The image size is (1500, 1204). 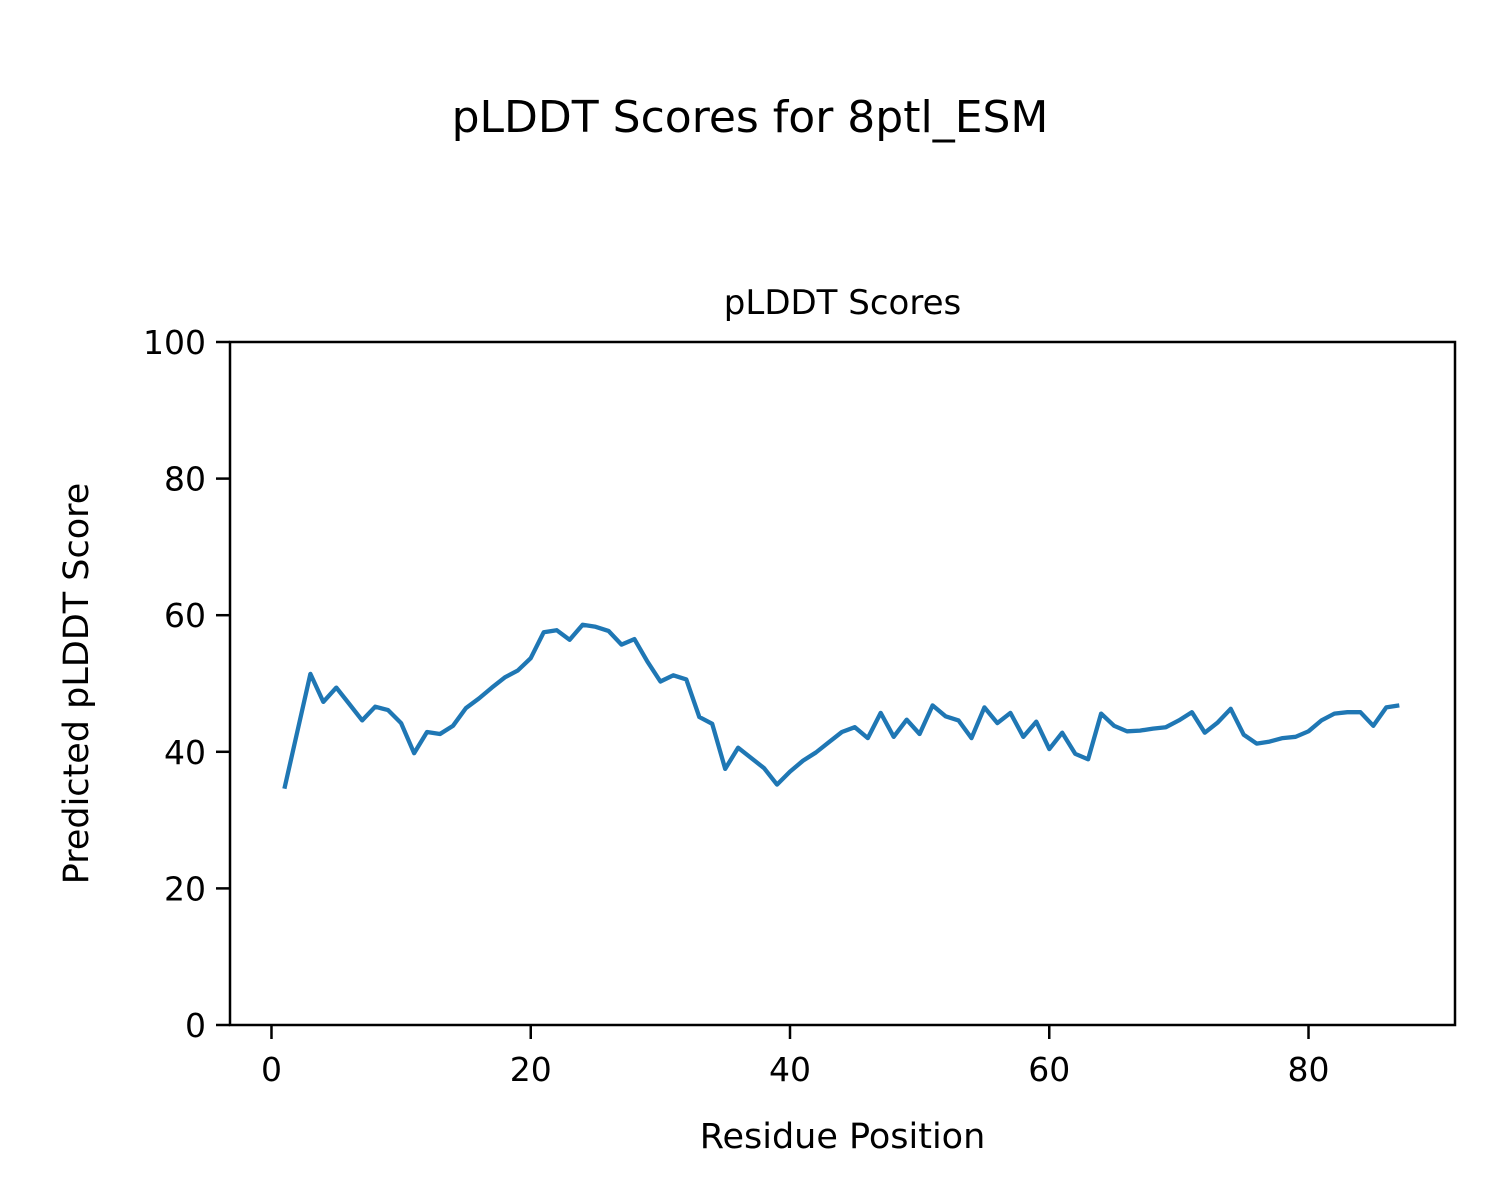 What do you see at coordinates (77, 684) in the screenshot?
I see `y-axis-label: Predicted pLDDT Score` at bounding box center [77, 684].